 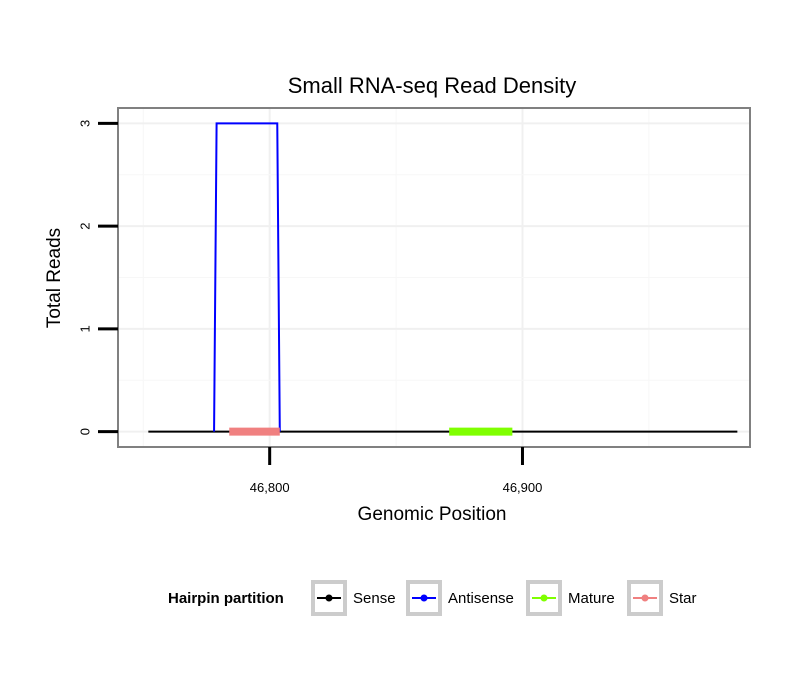 I want to click on legend-key-point-star, so click(x=645, y=598).